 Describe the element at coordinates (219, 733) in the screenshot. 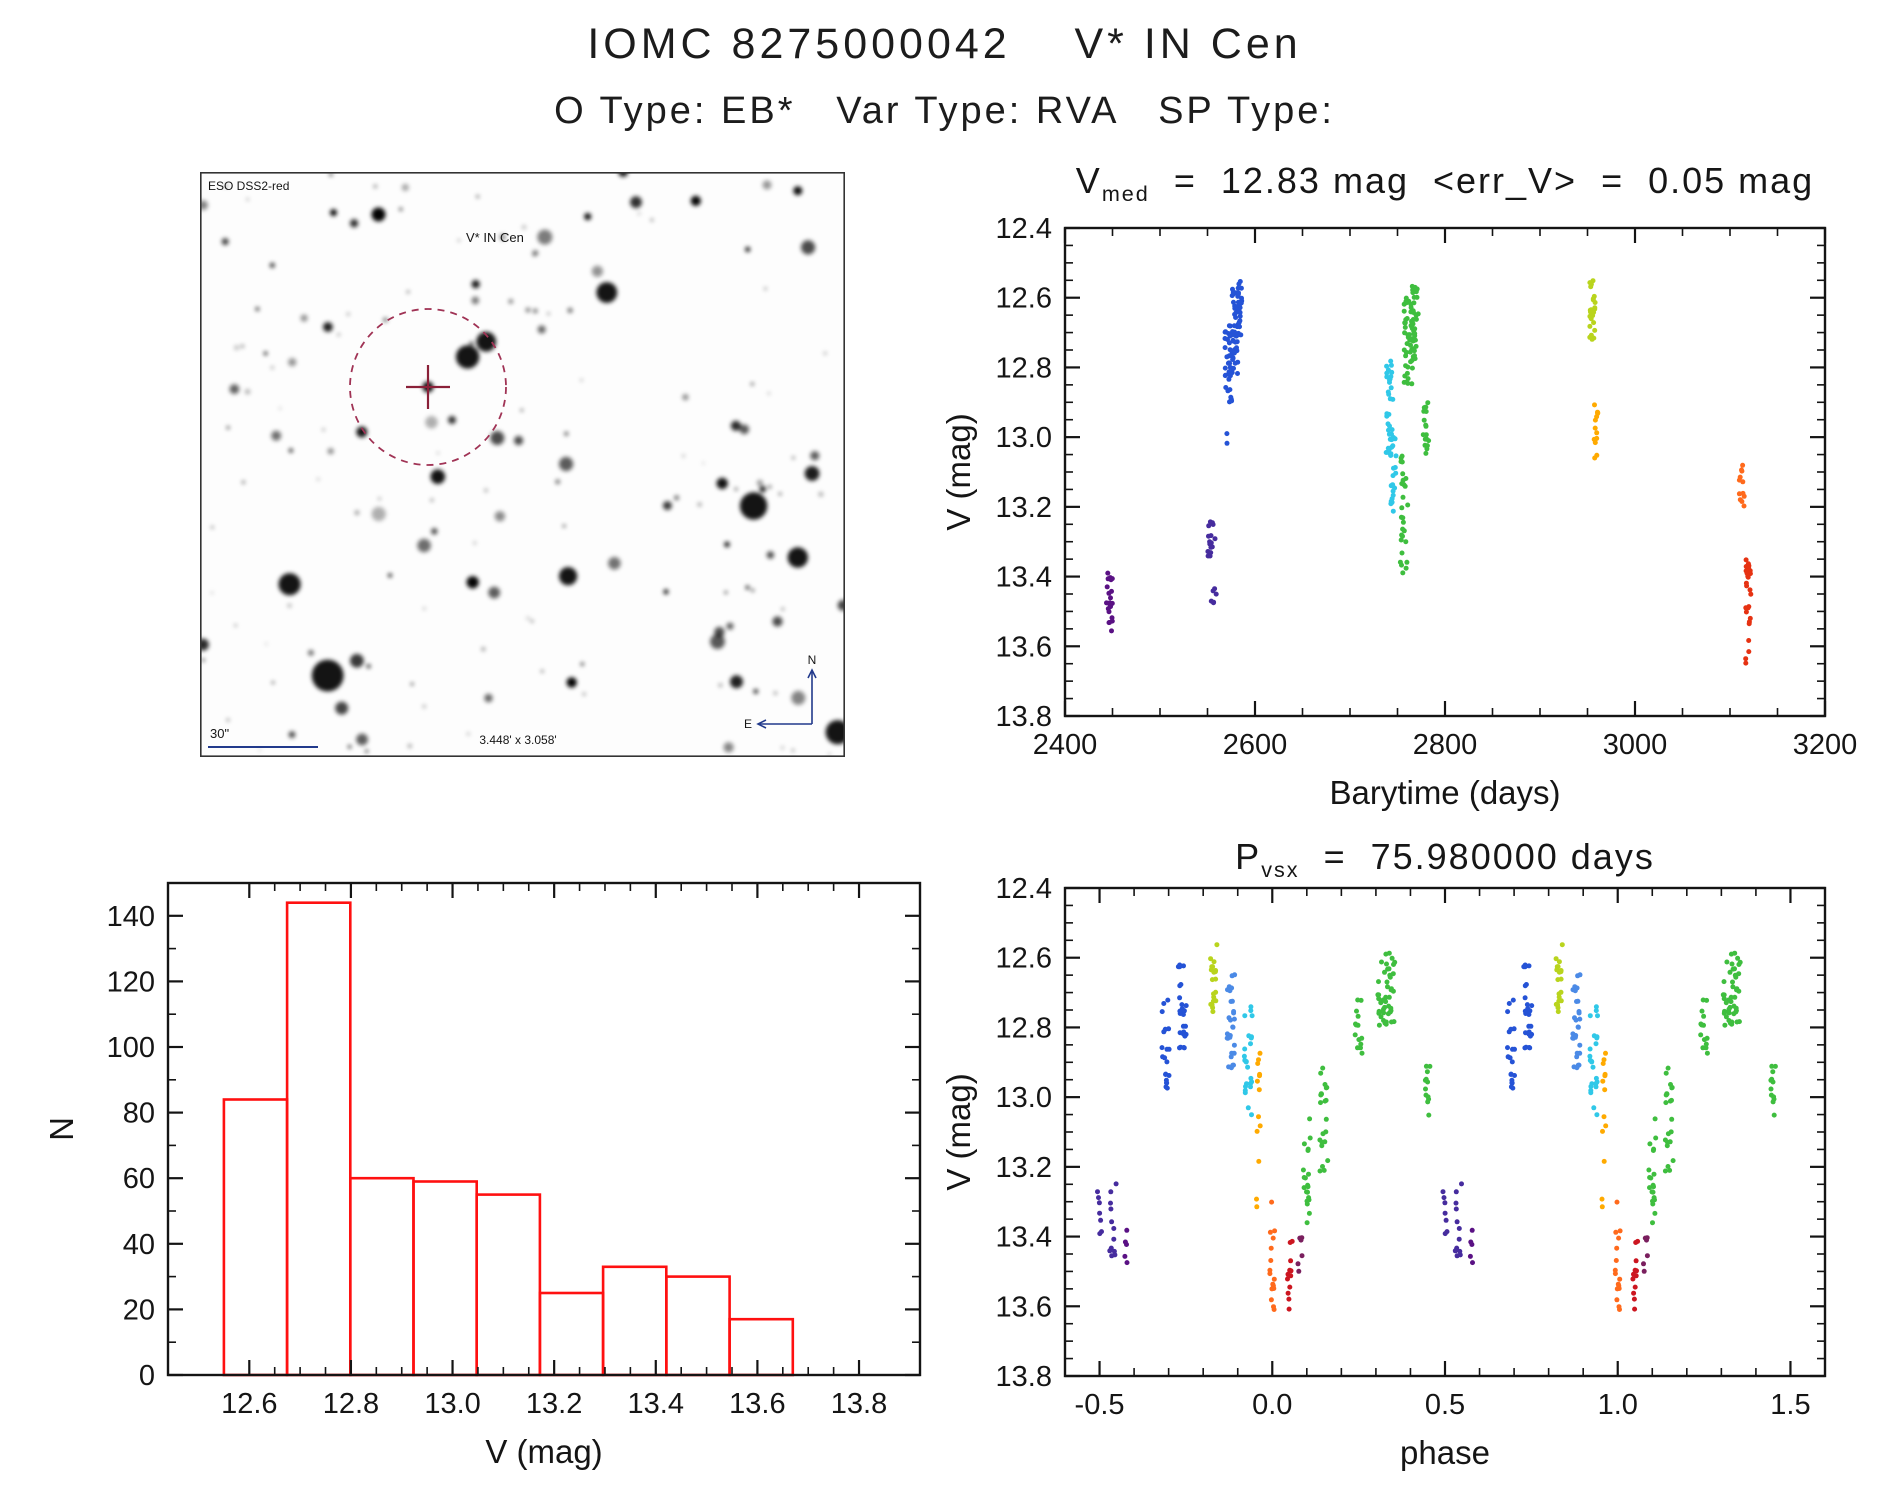

I see `scale-label: 30"` at that location.